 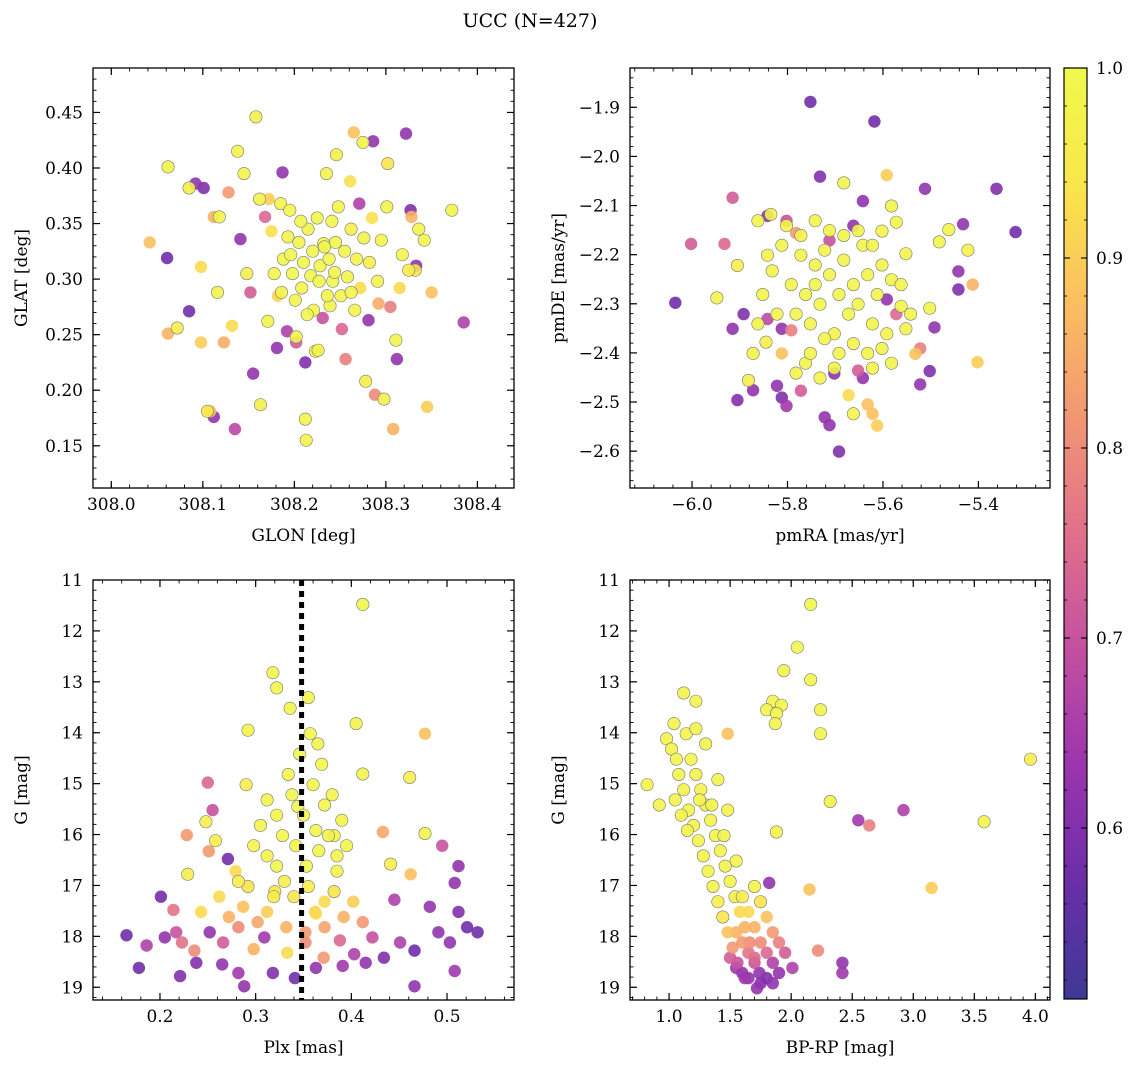 I want to click on x-tick-label: −6.0, so click(x=691, y=505).